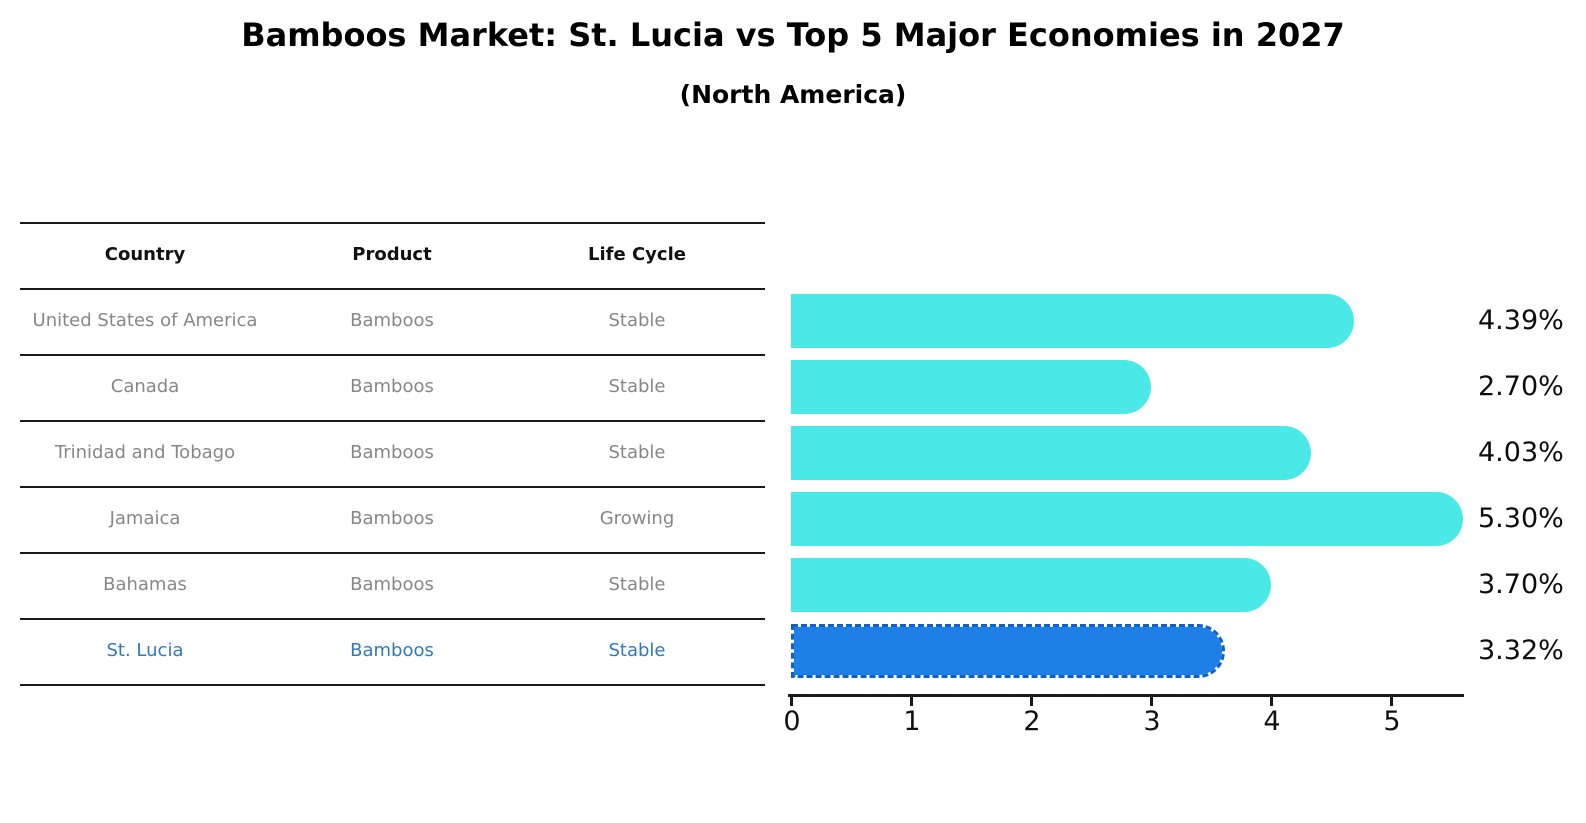 This screenshot has height=823, width=1586. I want to click on bar-canada, so click(971, 387).